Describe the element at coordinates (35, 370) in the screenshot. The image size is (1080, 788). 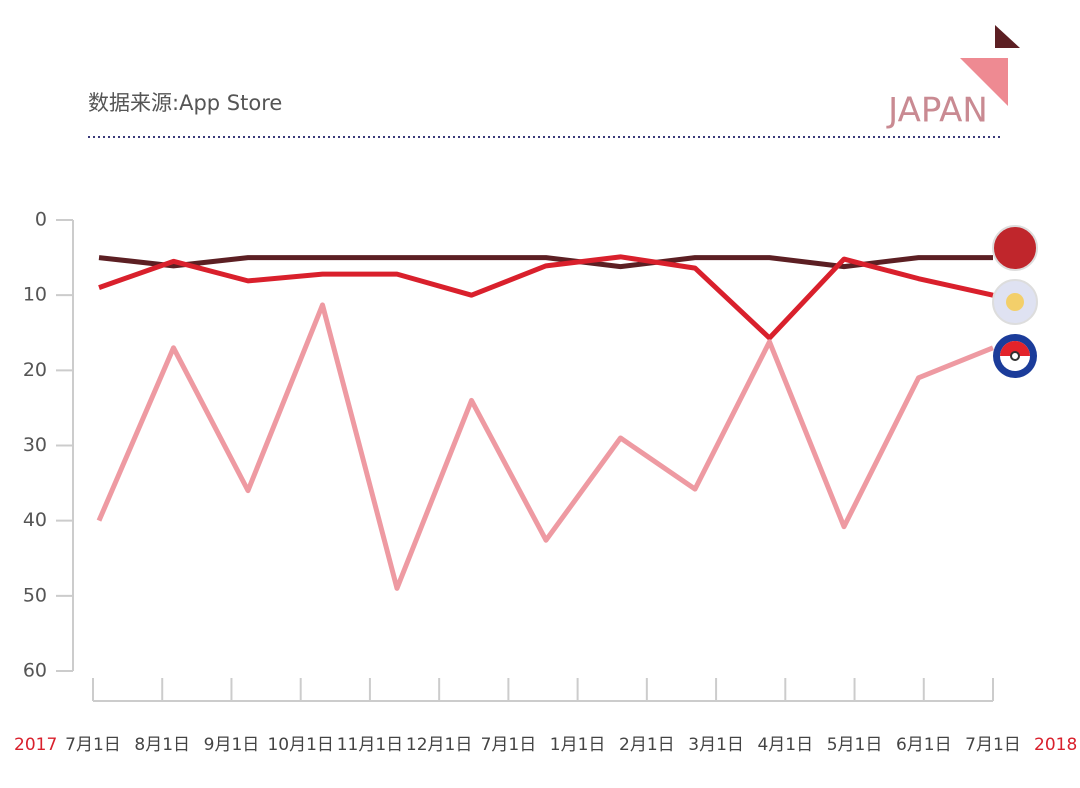
I see `y-tick-label: 20` at that location.